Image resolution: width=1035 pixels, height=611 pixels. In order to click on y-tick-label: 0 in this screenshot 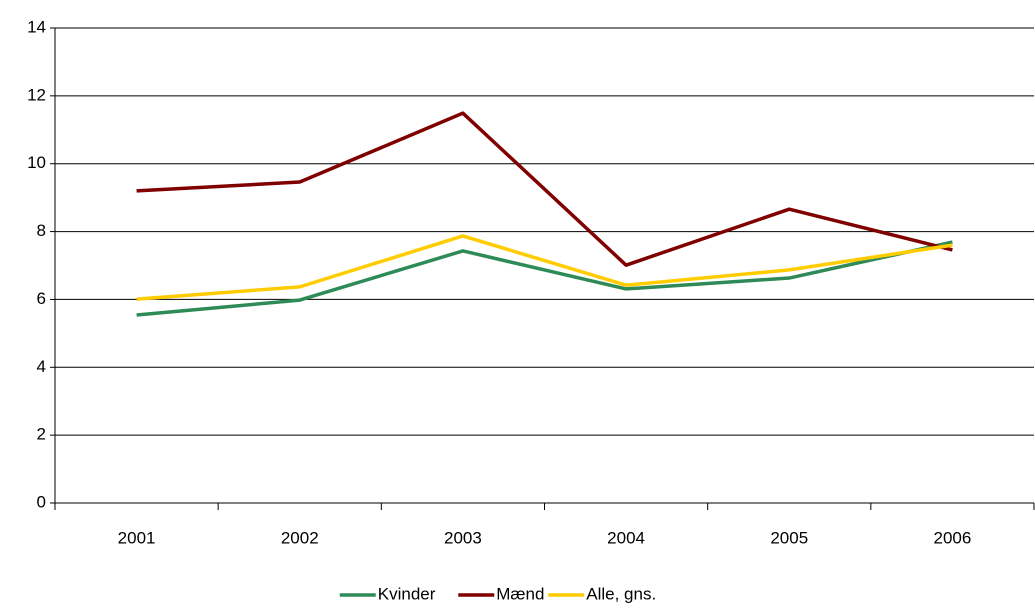, I will do `click(41, 501)`.